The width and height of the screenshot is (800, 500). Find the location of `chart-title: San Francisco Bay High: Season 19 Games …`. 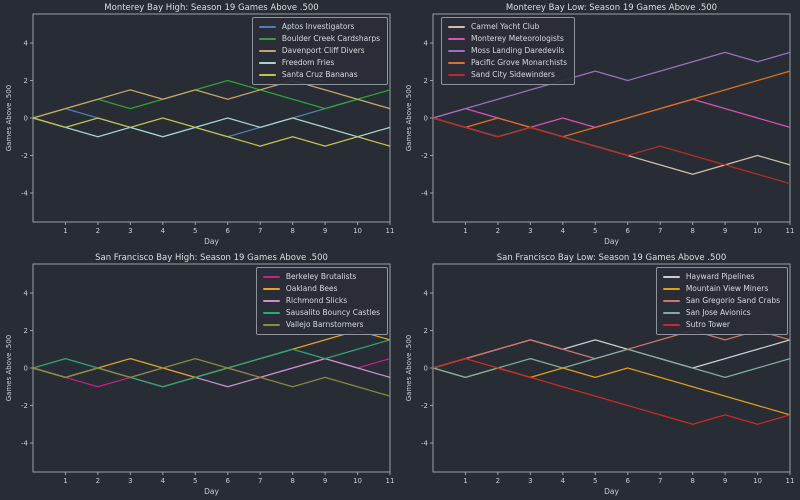

chart-title: San Francisco Bay High: Season 19 Games … is located at coordinates (211, 258).